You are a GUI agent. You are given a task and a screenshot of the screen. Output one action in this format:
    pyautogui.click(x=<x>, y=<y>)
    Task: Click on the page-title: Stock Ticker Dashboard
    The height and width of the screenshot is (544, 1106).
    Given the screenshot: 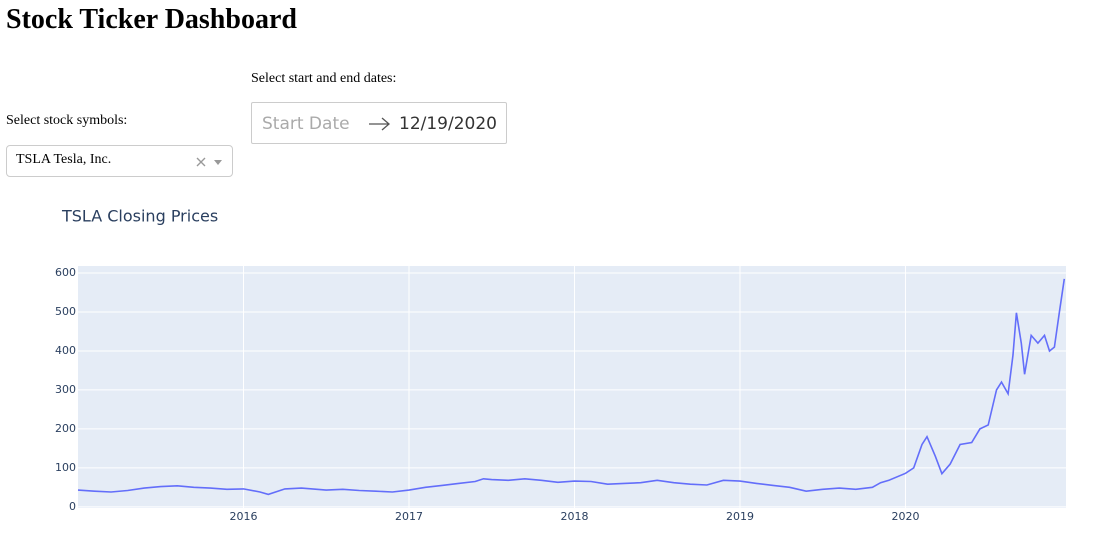 What is the action you would take?
    pyautogui.click(x=151, y=19)
    